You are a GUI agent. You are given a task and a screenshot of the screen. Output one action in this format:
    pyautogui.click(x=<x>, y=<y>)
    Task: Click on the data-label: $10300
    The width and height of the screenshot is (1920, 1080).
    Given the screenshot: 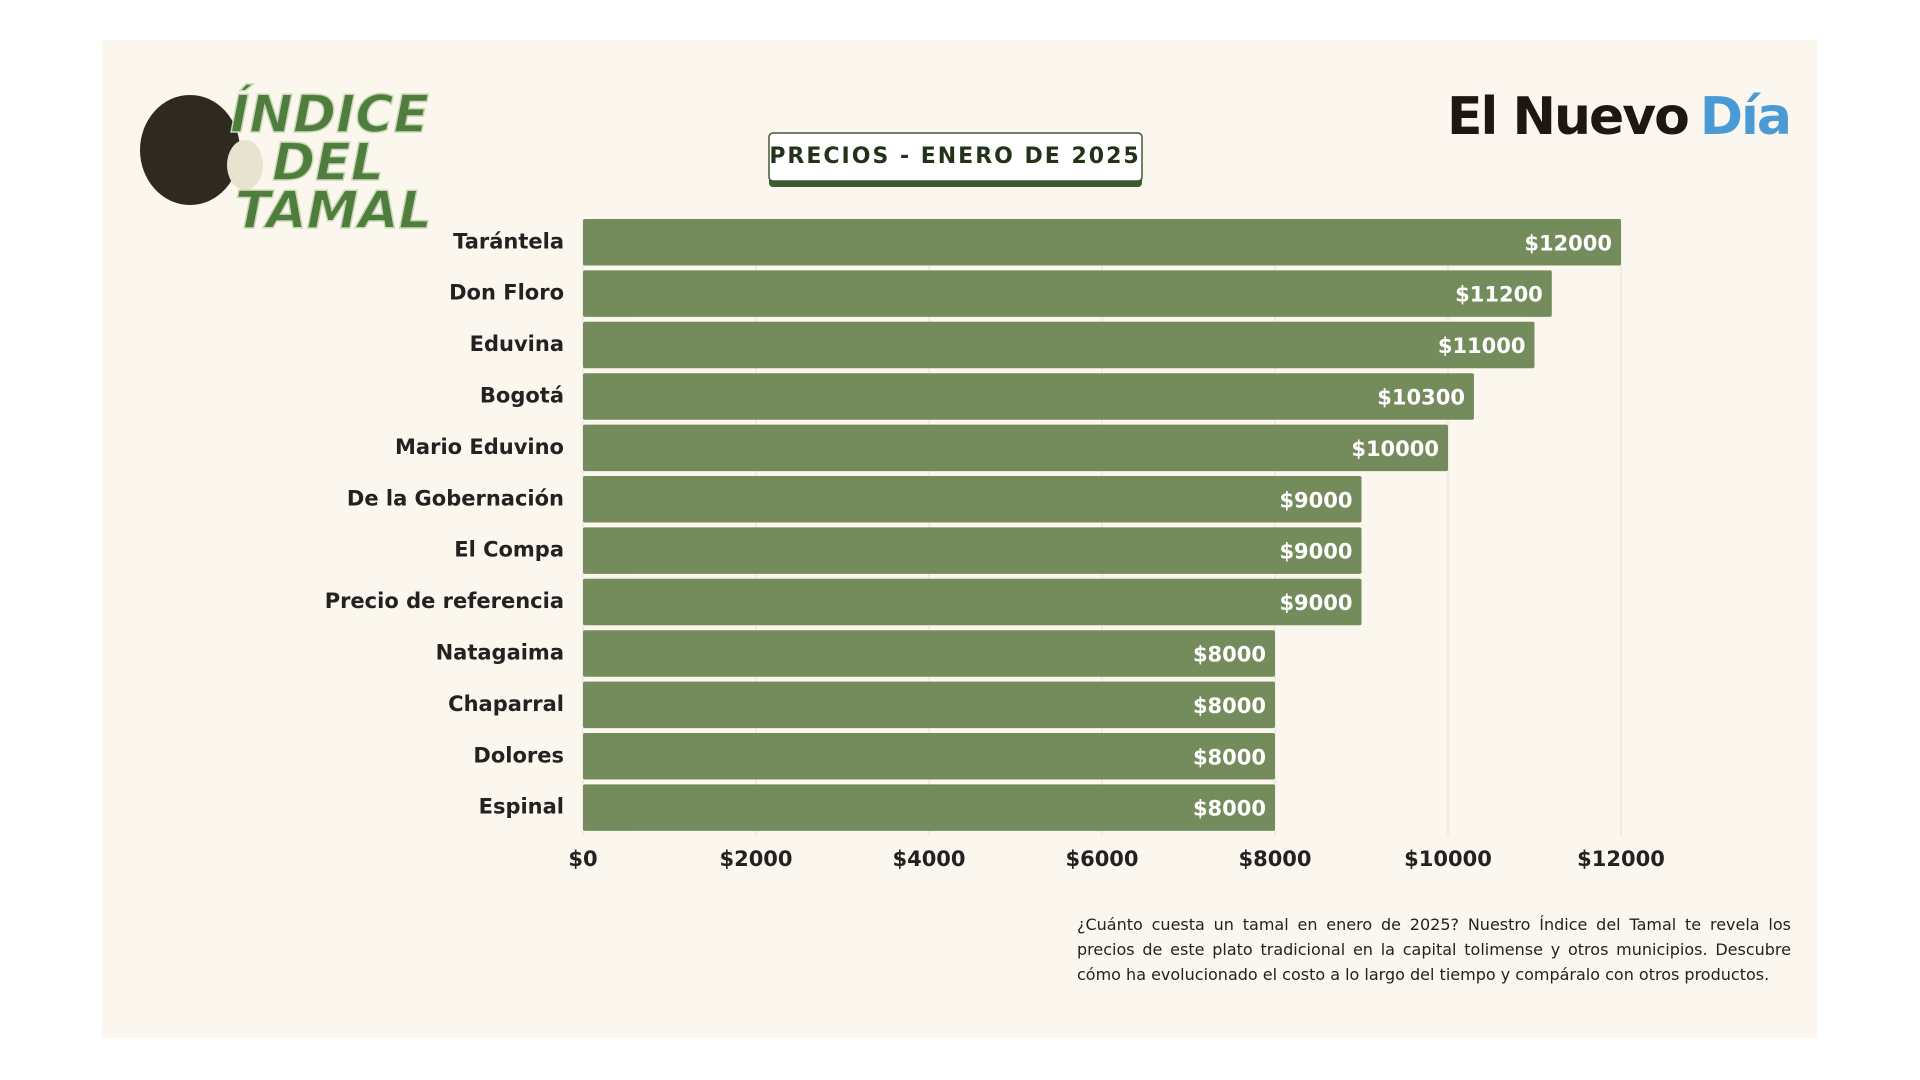 What is the action you would take?
    pyautogui.click(x=1421, y=397)
    